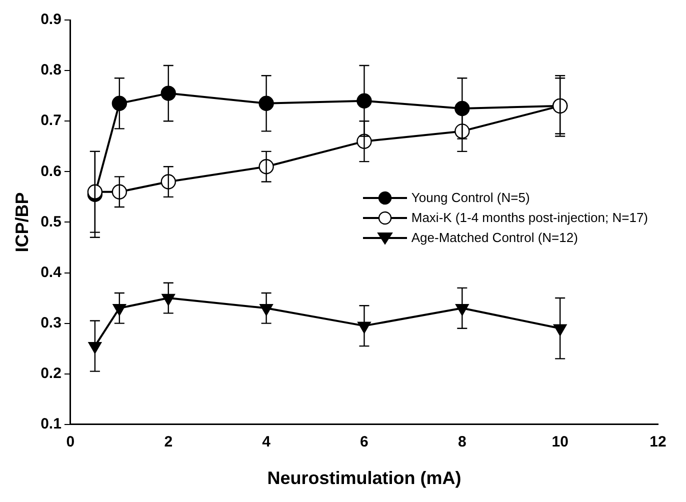 This screenshot has height=502, width=686. I want to click on x-tick-label: 8, so click(462, 442).